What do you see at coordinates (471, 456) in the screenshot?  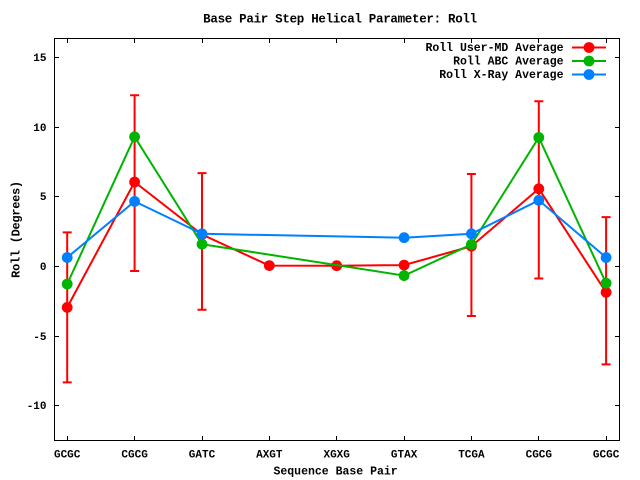 I see `svg-text: TCGA` at bounding box center [471, 456].